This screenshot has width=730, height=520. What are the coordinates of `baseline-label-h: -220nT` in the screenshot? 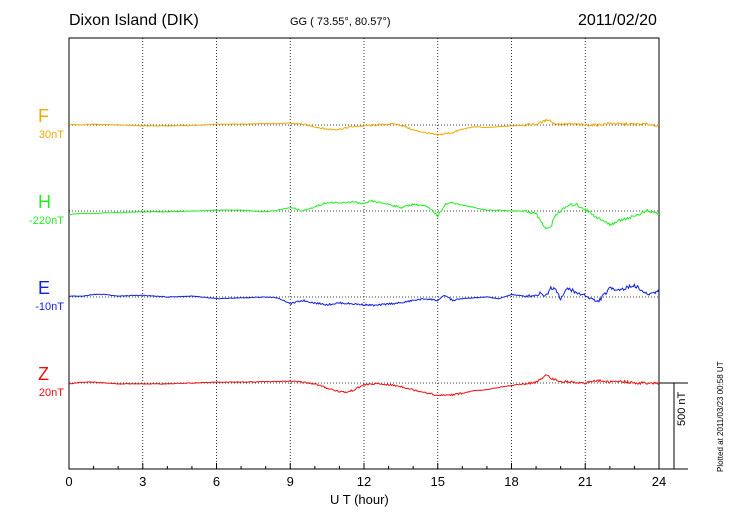 It's located at (46, 221).